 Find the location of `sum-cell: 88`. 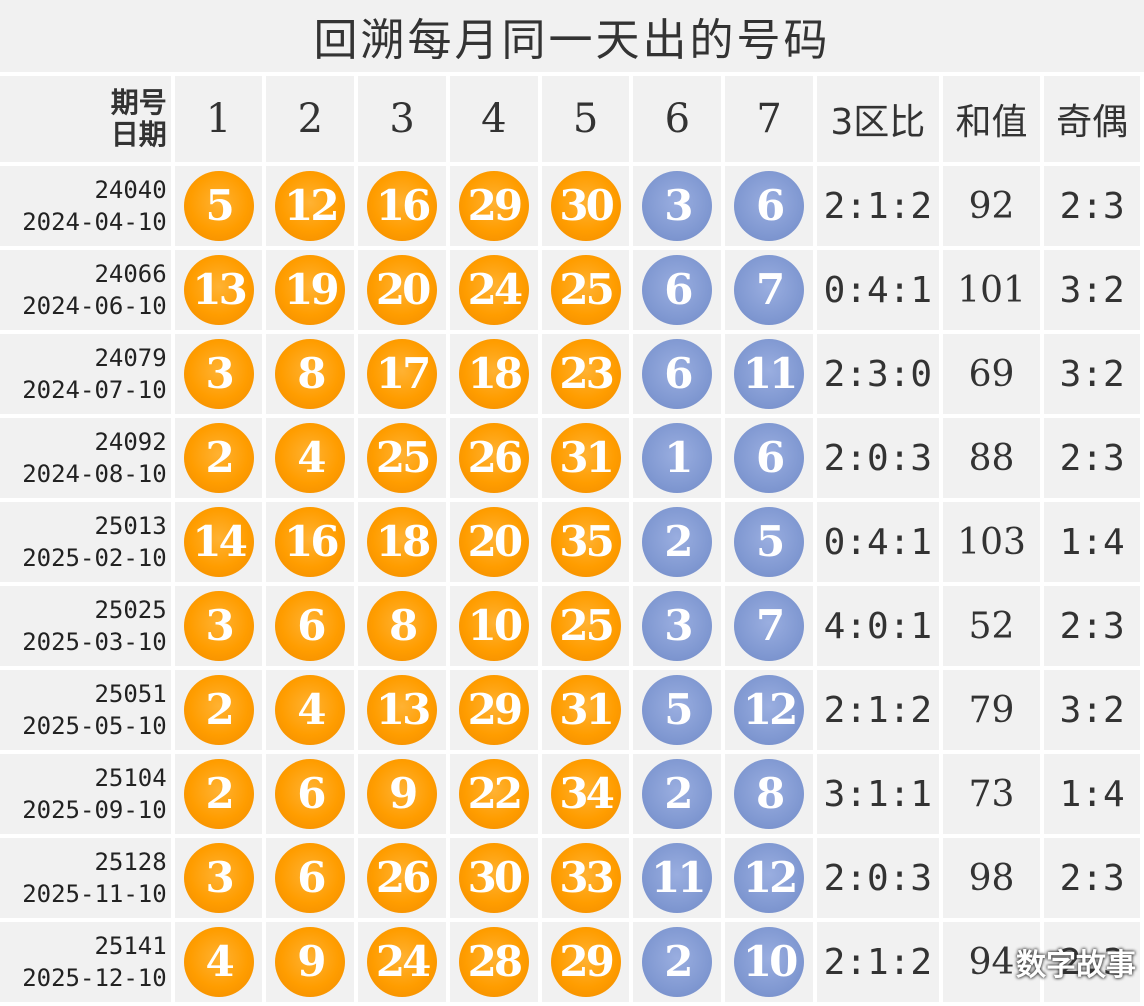

sum-cell: 88 is located at coordinates (991, 458).